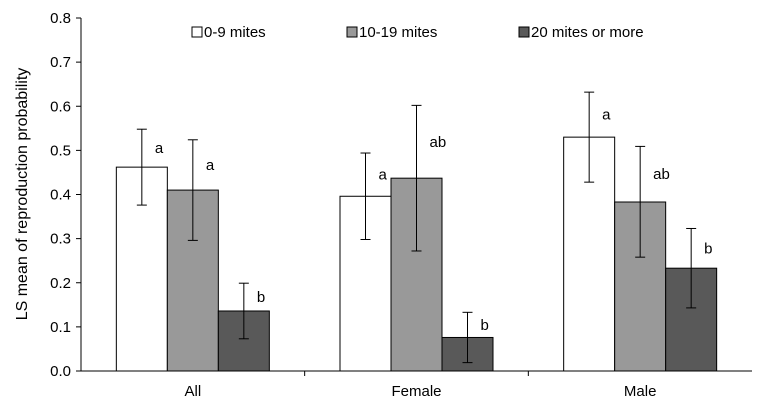  What do you see at coordinates (60, 327) in the screenshot?
I see `y-tick-label: 0.1` at bounding box center [60, 327].